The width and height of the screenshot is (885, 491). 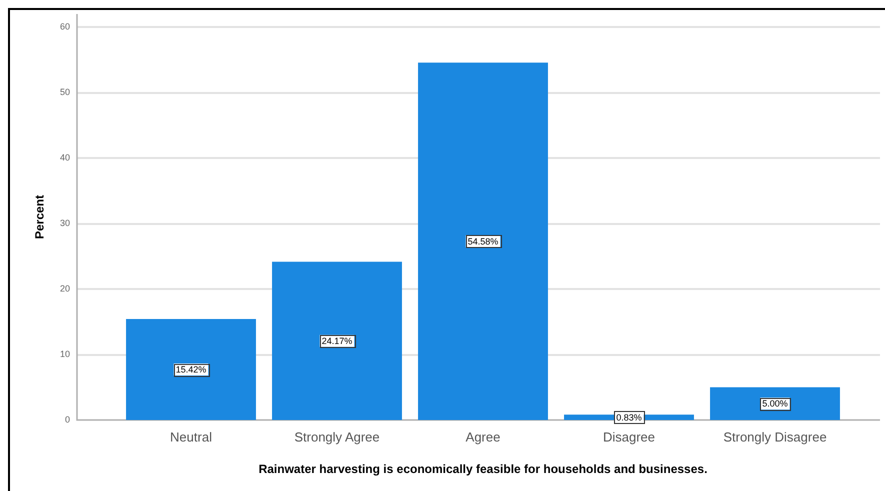 What do you see at coordinates (191, 436) in the screenshot?
I see `x-tick-label: Neutral` at bounding box center [191, 436].